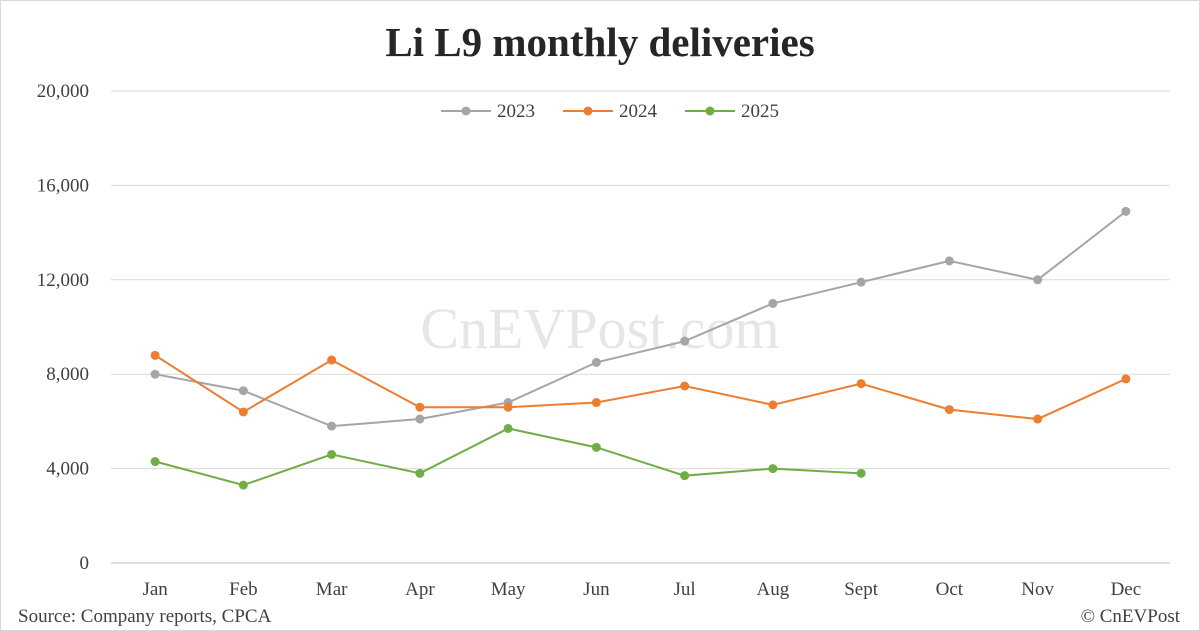 The height and width of the screenshot is (631, 1200). What do you see at coordinates (63, 185) in the screenshot?
I see `y-tick-label: 16,000` at bounding box center [63, 185].